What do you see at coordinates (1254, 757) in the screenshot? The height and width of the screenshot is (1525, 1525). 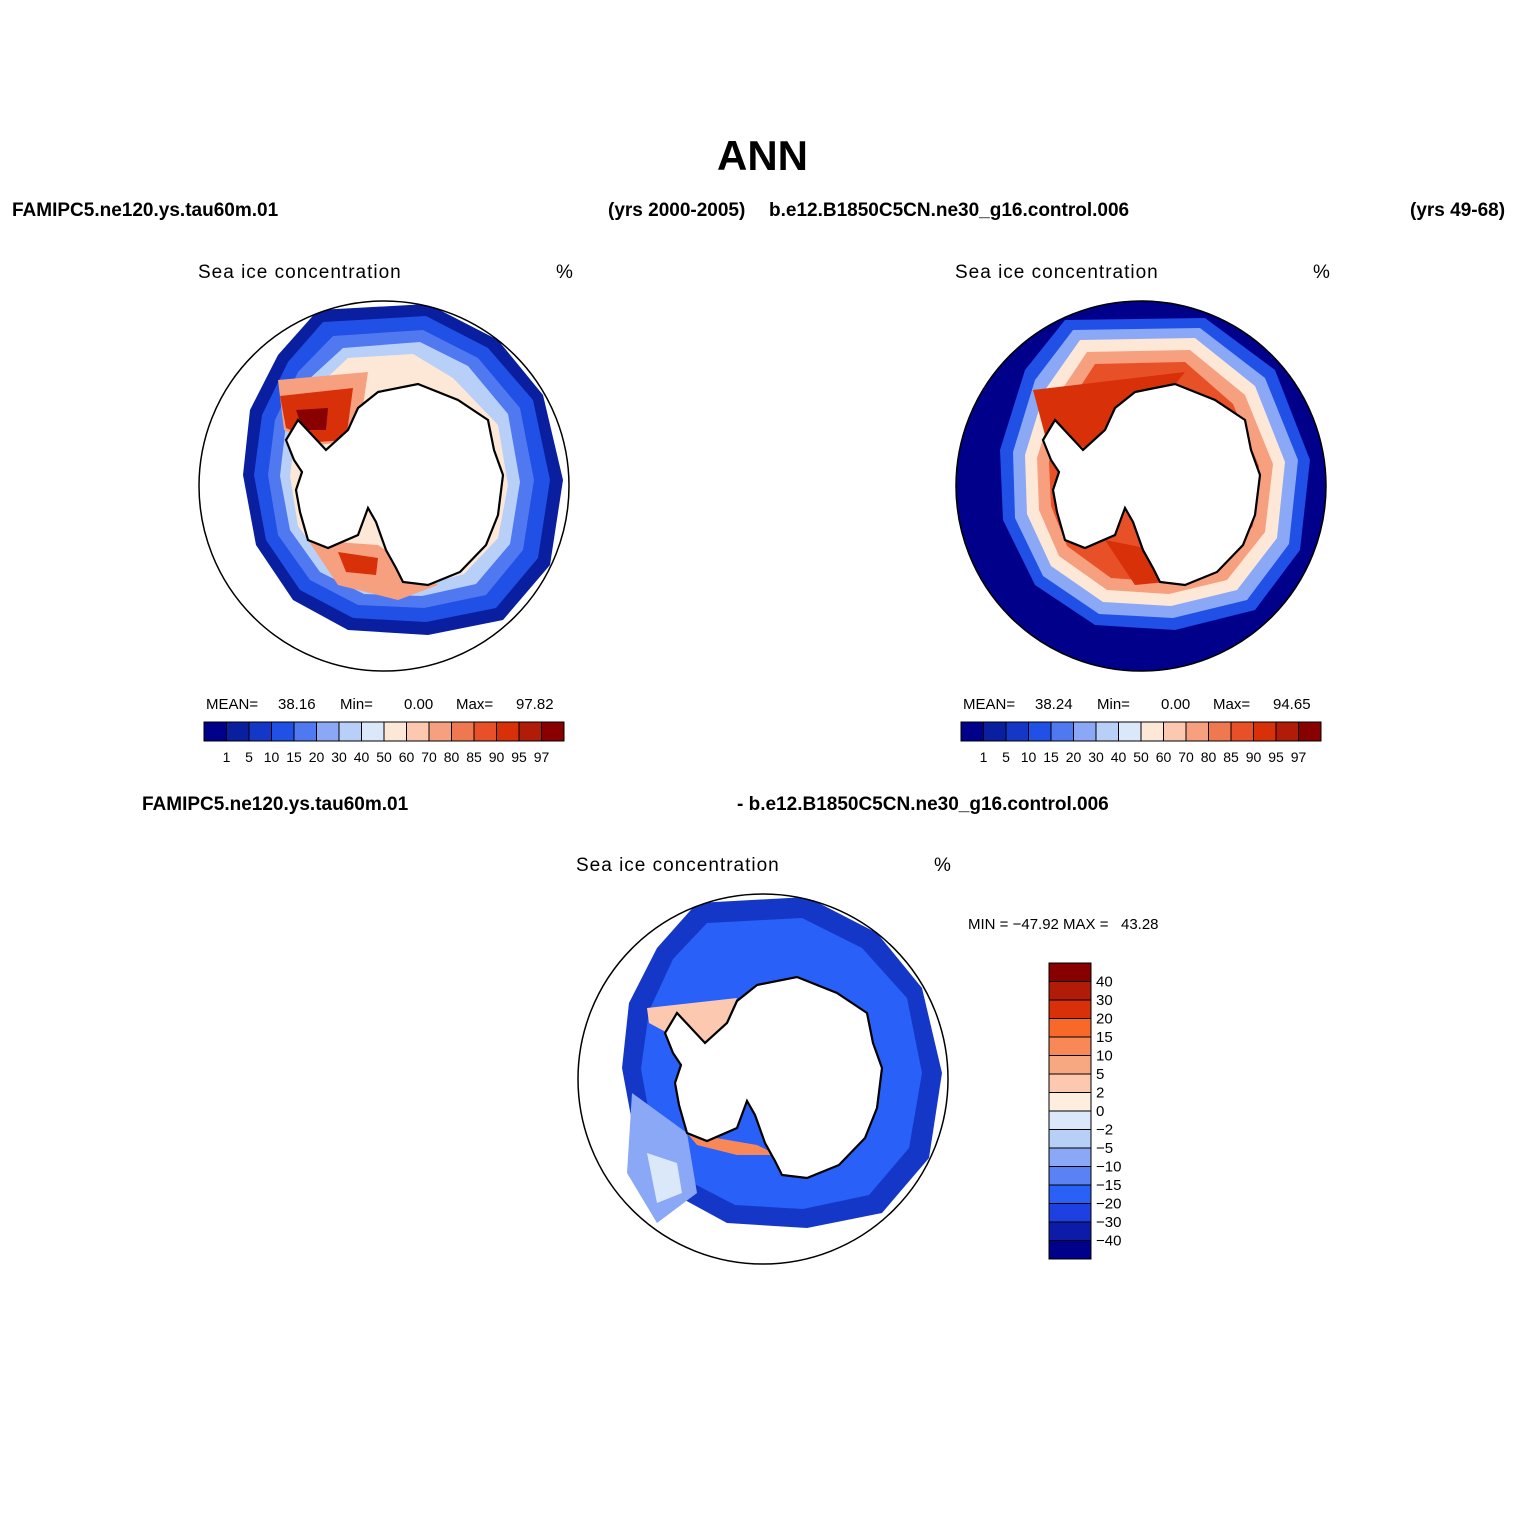 I see `control-colorbar-label: 90` at bounding box center [1254, 757].